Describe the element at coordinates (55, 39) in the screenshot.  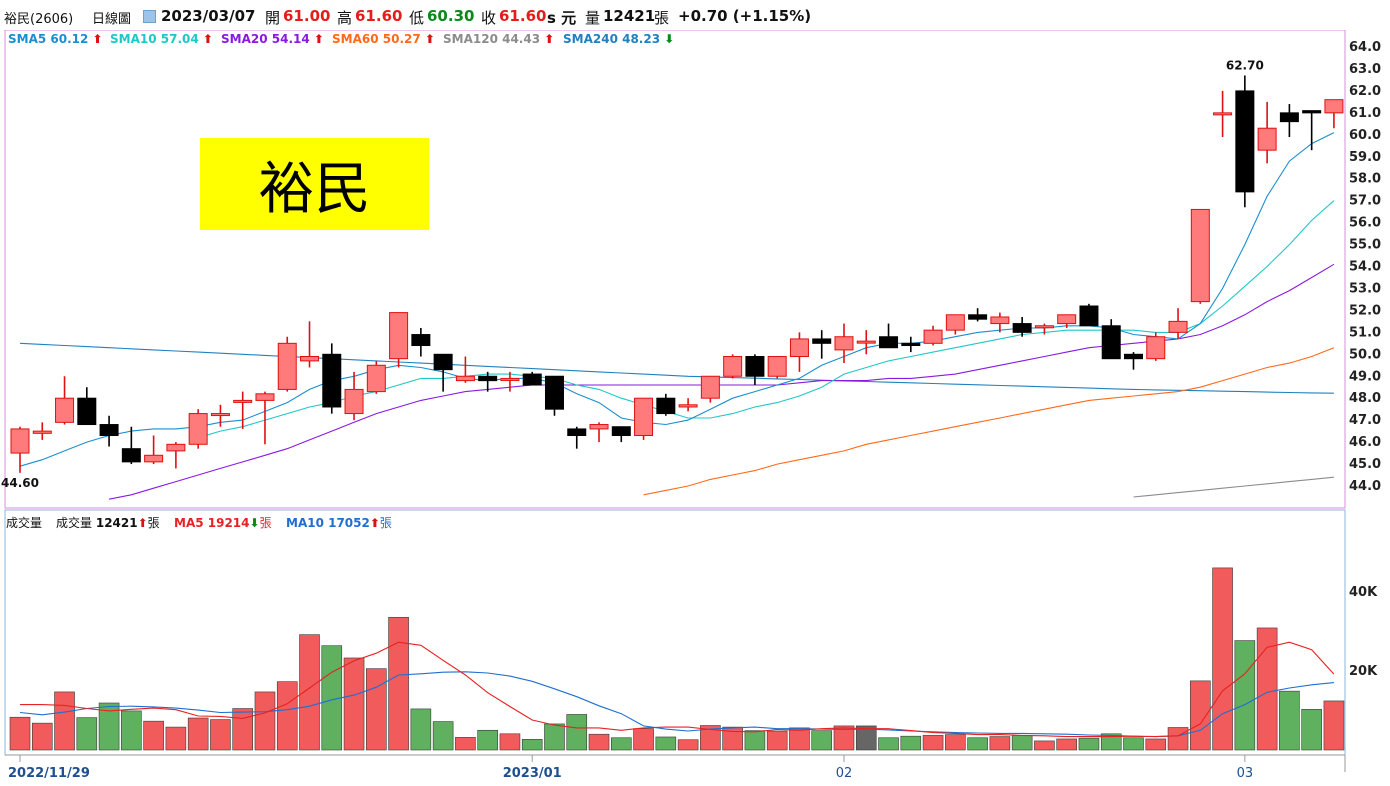
I see `legend-sma5: SMA5 60.12 ⬆` at that location.